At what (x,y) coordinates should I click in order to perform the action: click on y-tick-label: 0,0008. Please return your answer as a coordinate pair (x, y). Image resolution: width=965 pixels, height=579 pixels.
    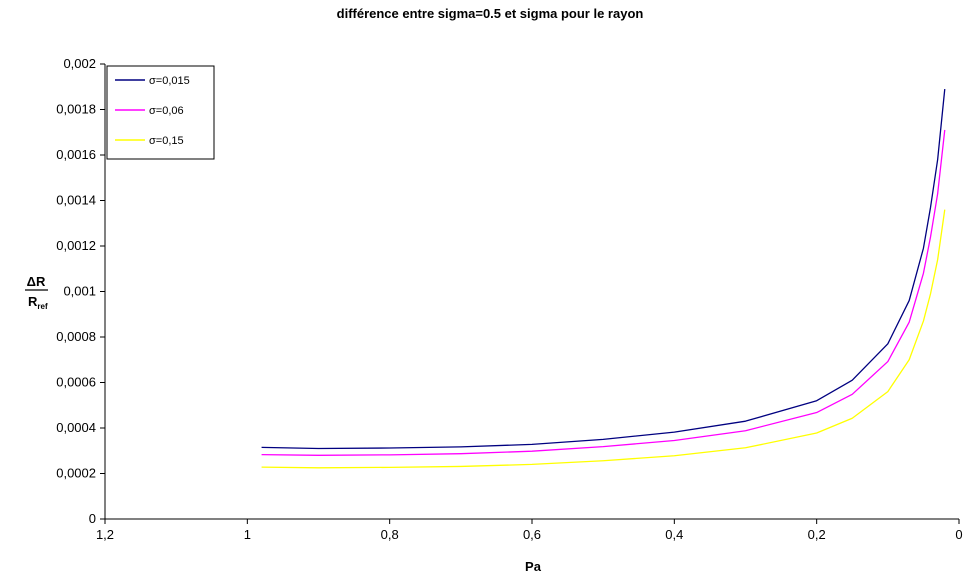
    Looking at the image, I should click on (76, 336).